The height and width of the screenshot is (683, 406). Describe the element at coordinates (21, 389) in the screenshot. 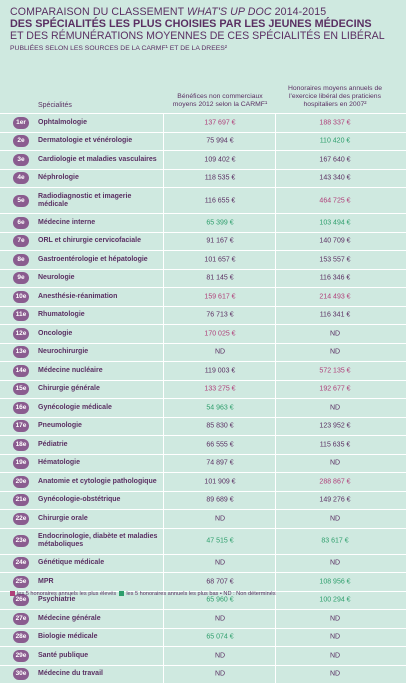

I see `rank-badge: 15e` at that location.